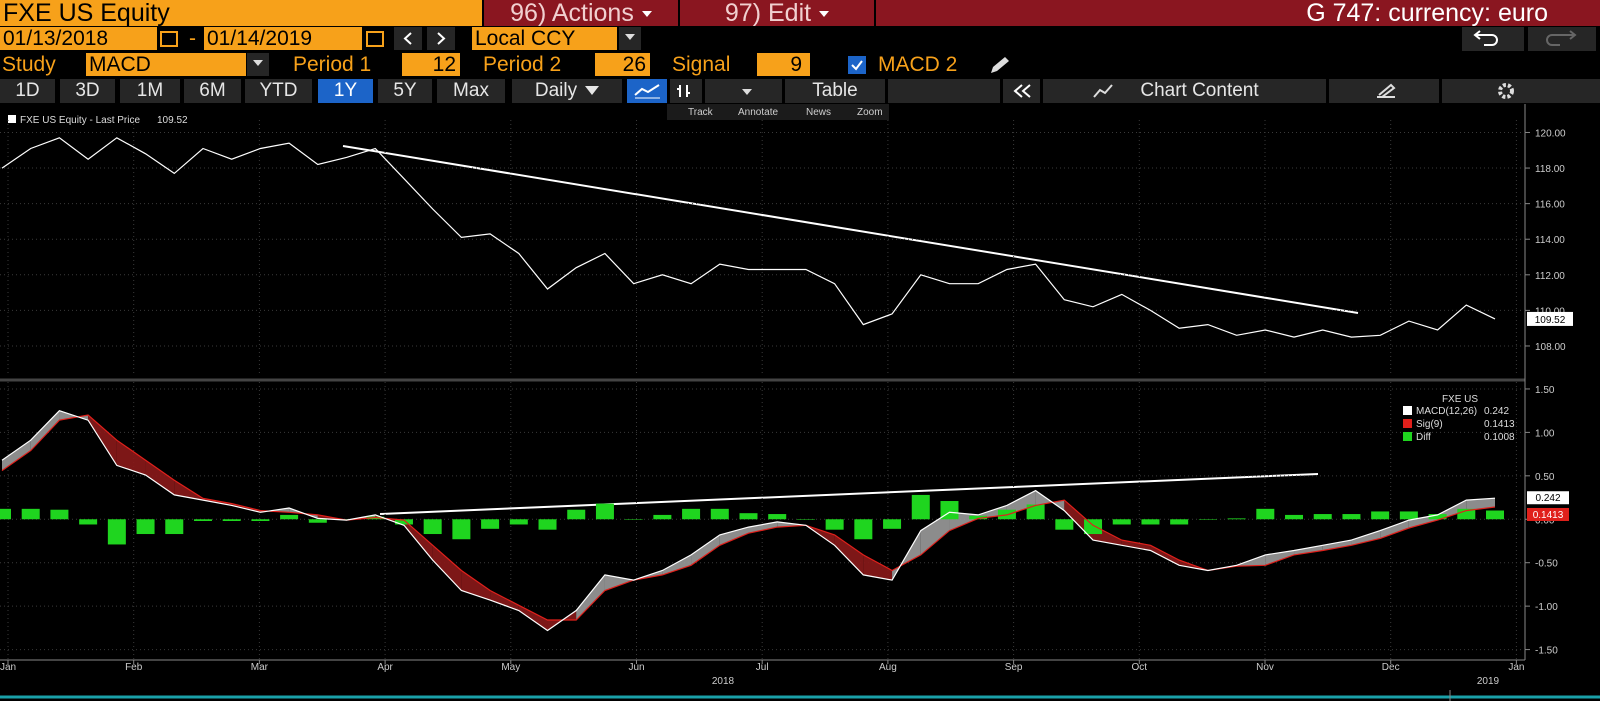 This screenshot has height=701, width=1600. What do you see at coordinates (1423, 437) in the screenshot?
I see `legend-name: Diff` at bounding box center [1423, 437].